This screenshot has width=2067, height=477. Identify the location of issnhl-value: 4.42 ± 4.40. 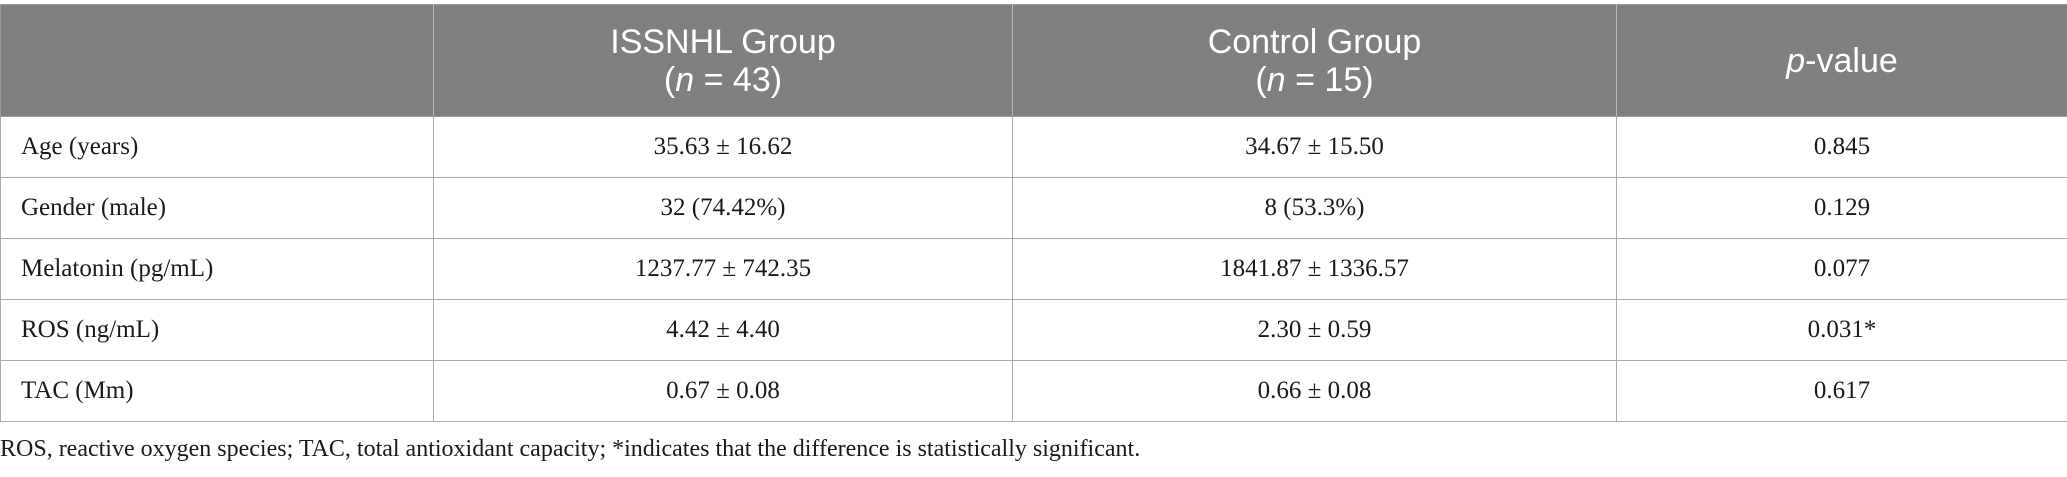
(723, 330).